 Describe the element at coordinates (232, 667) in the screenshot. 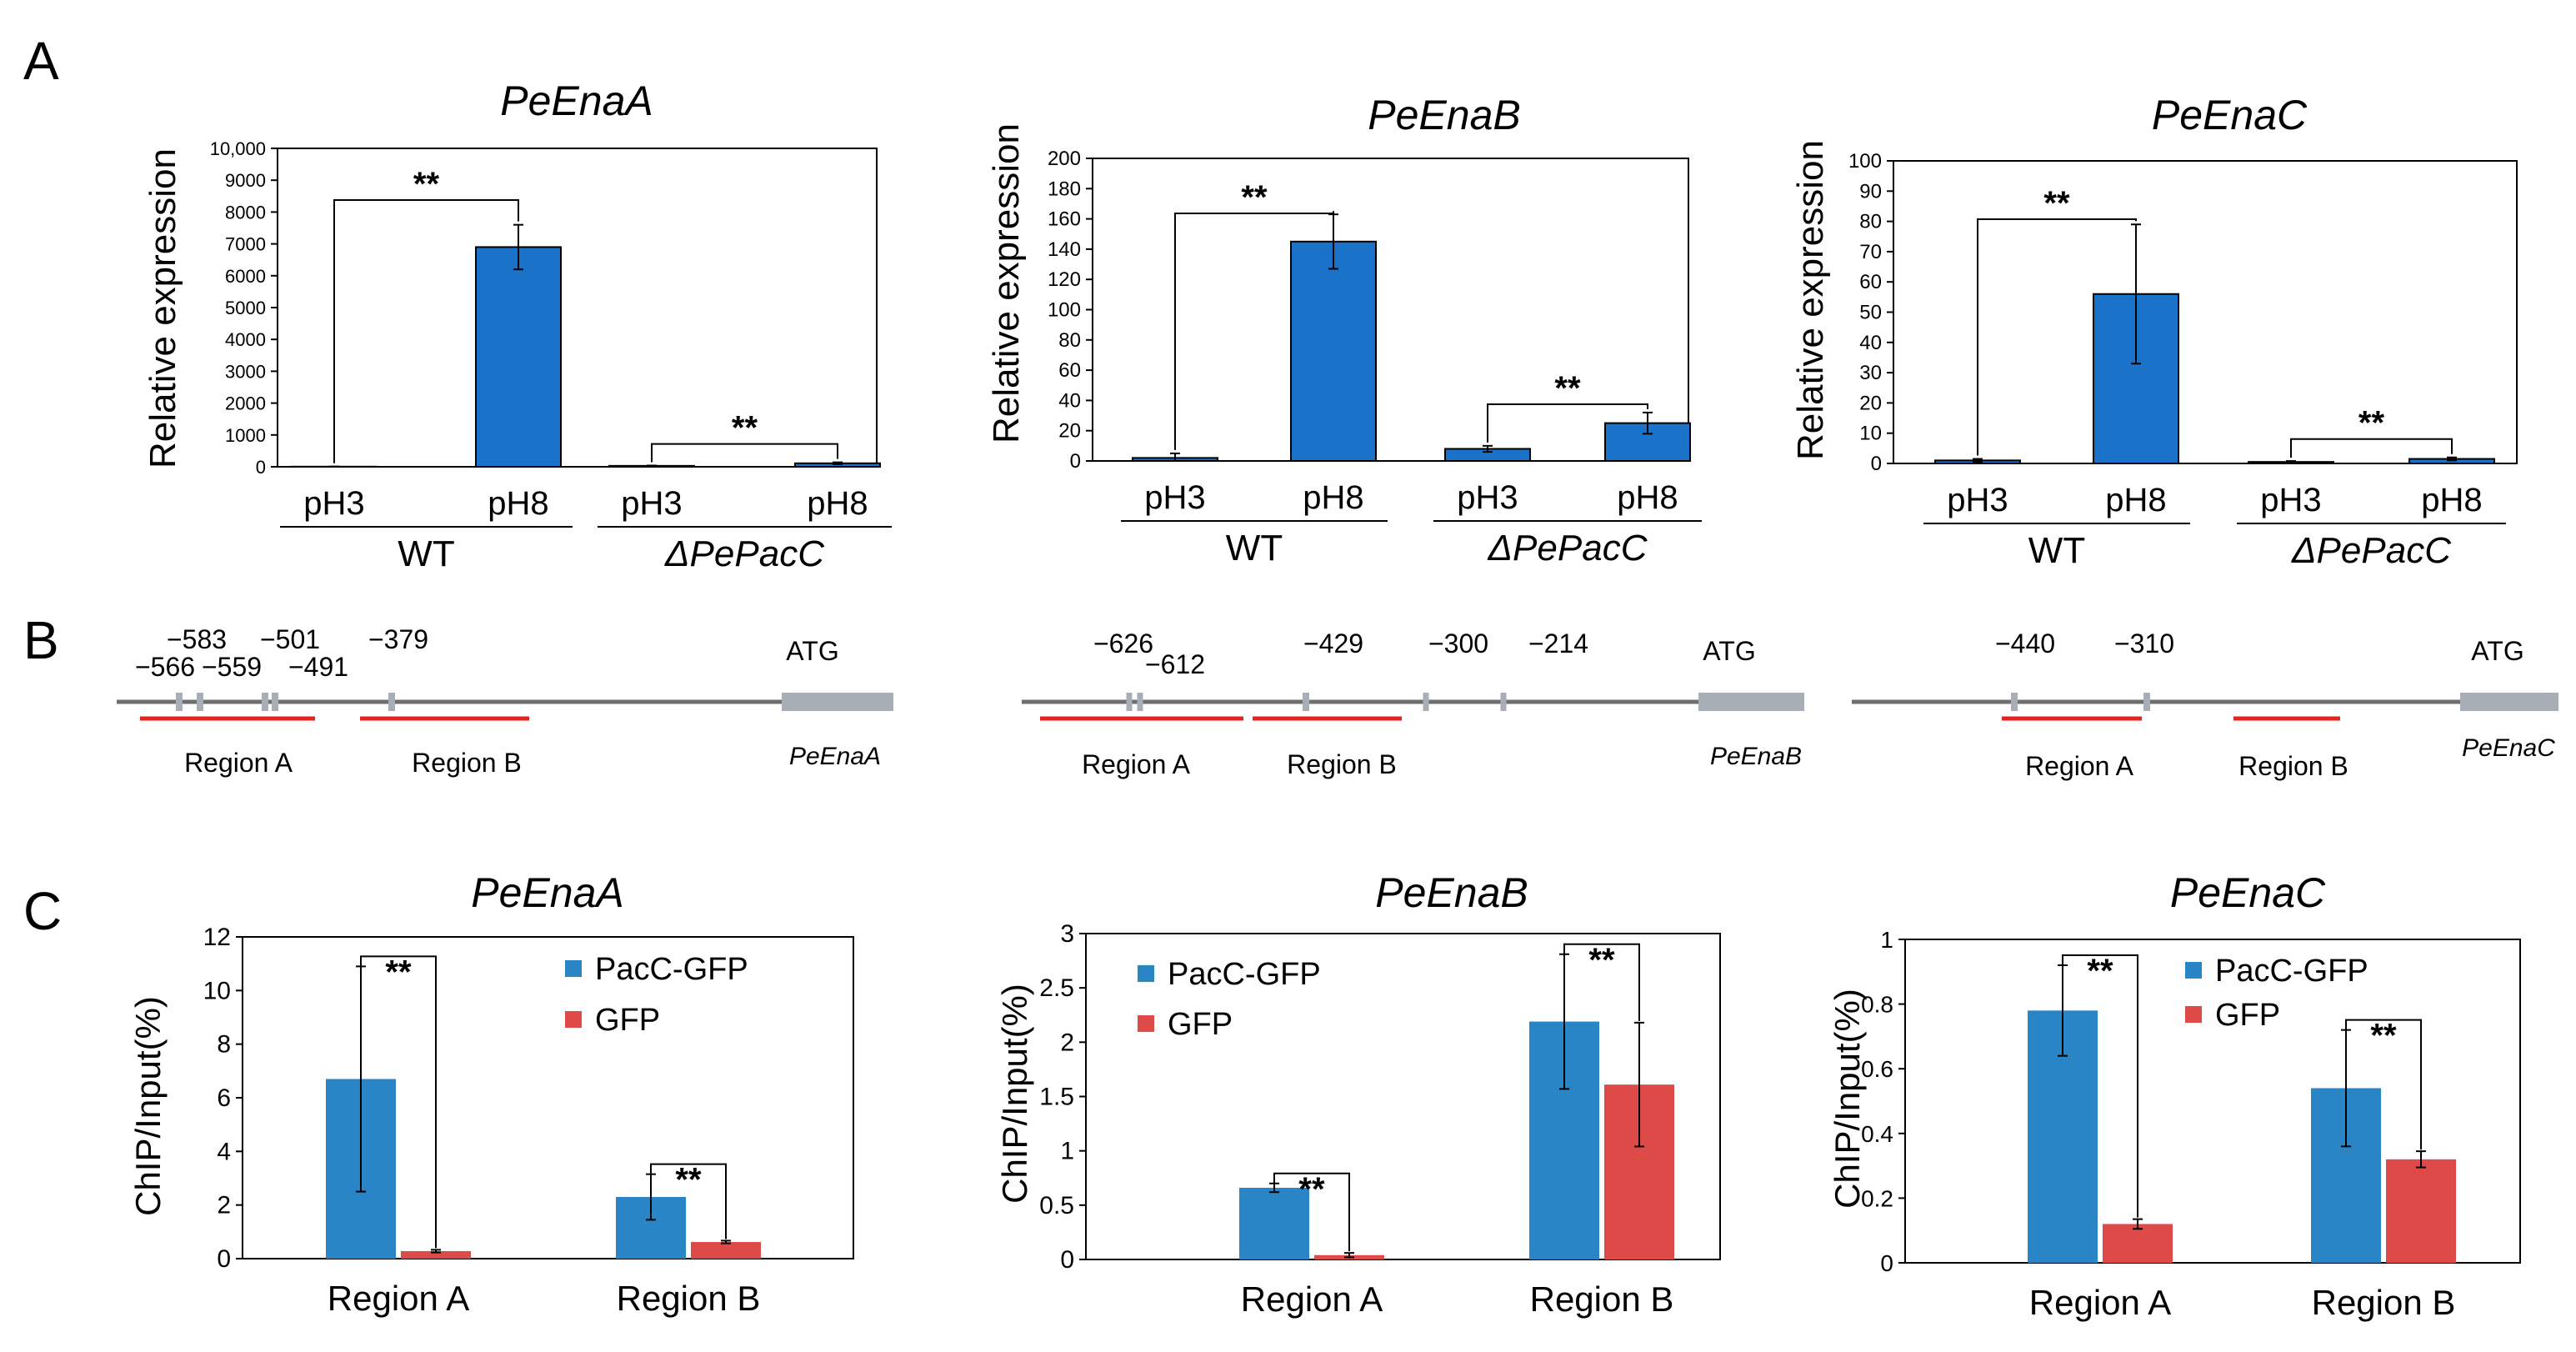

I see `panel-b-peenaa-site-label: −559` at that location.